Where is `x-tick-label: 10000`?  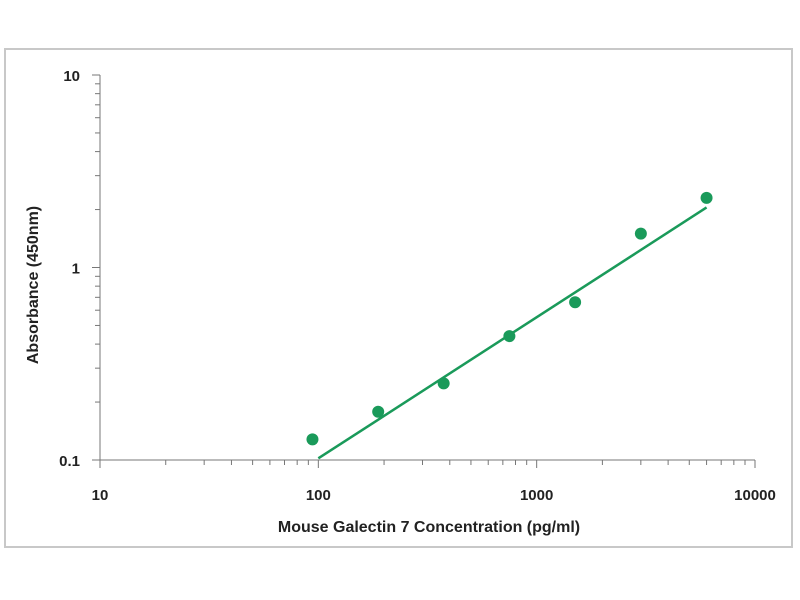
x-tick-label: 10000 is located at coordinates (755, 495).